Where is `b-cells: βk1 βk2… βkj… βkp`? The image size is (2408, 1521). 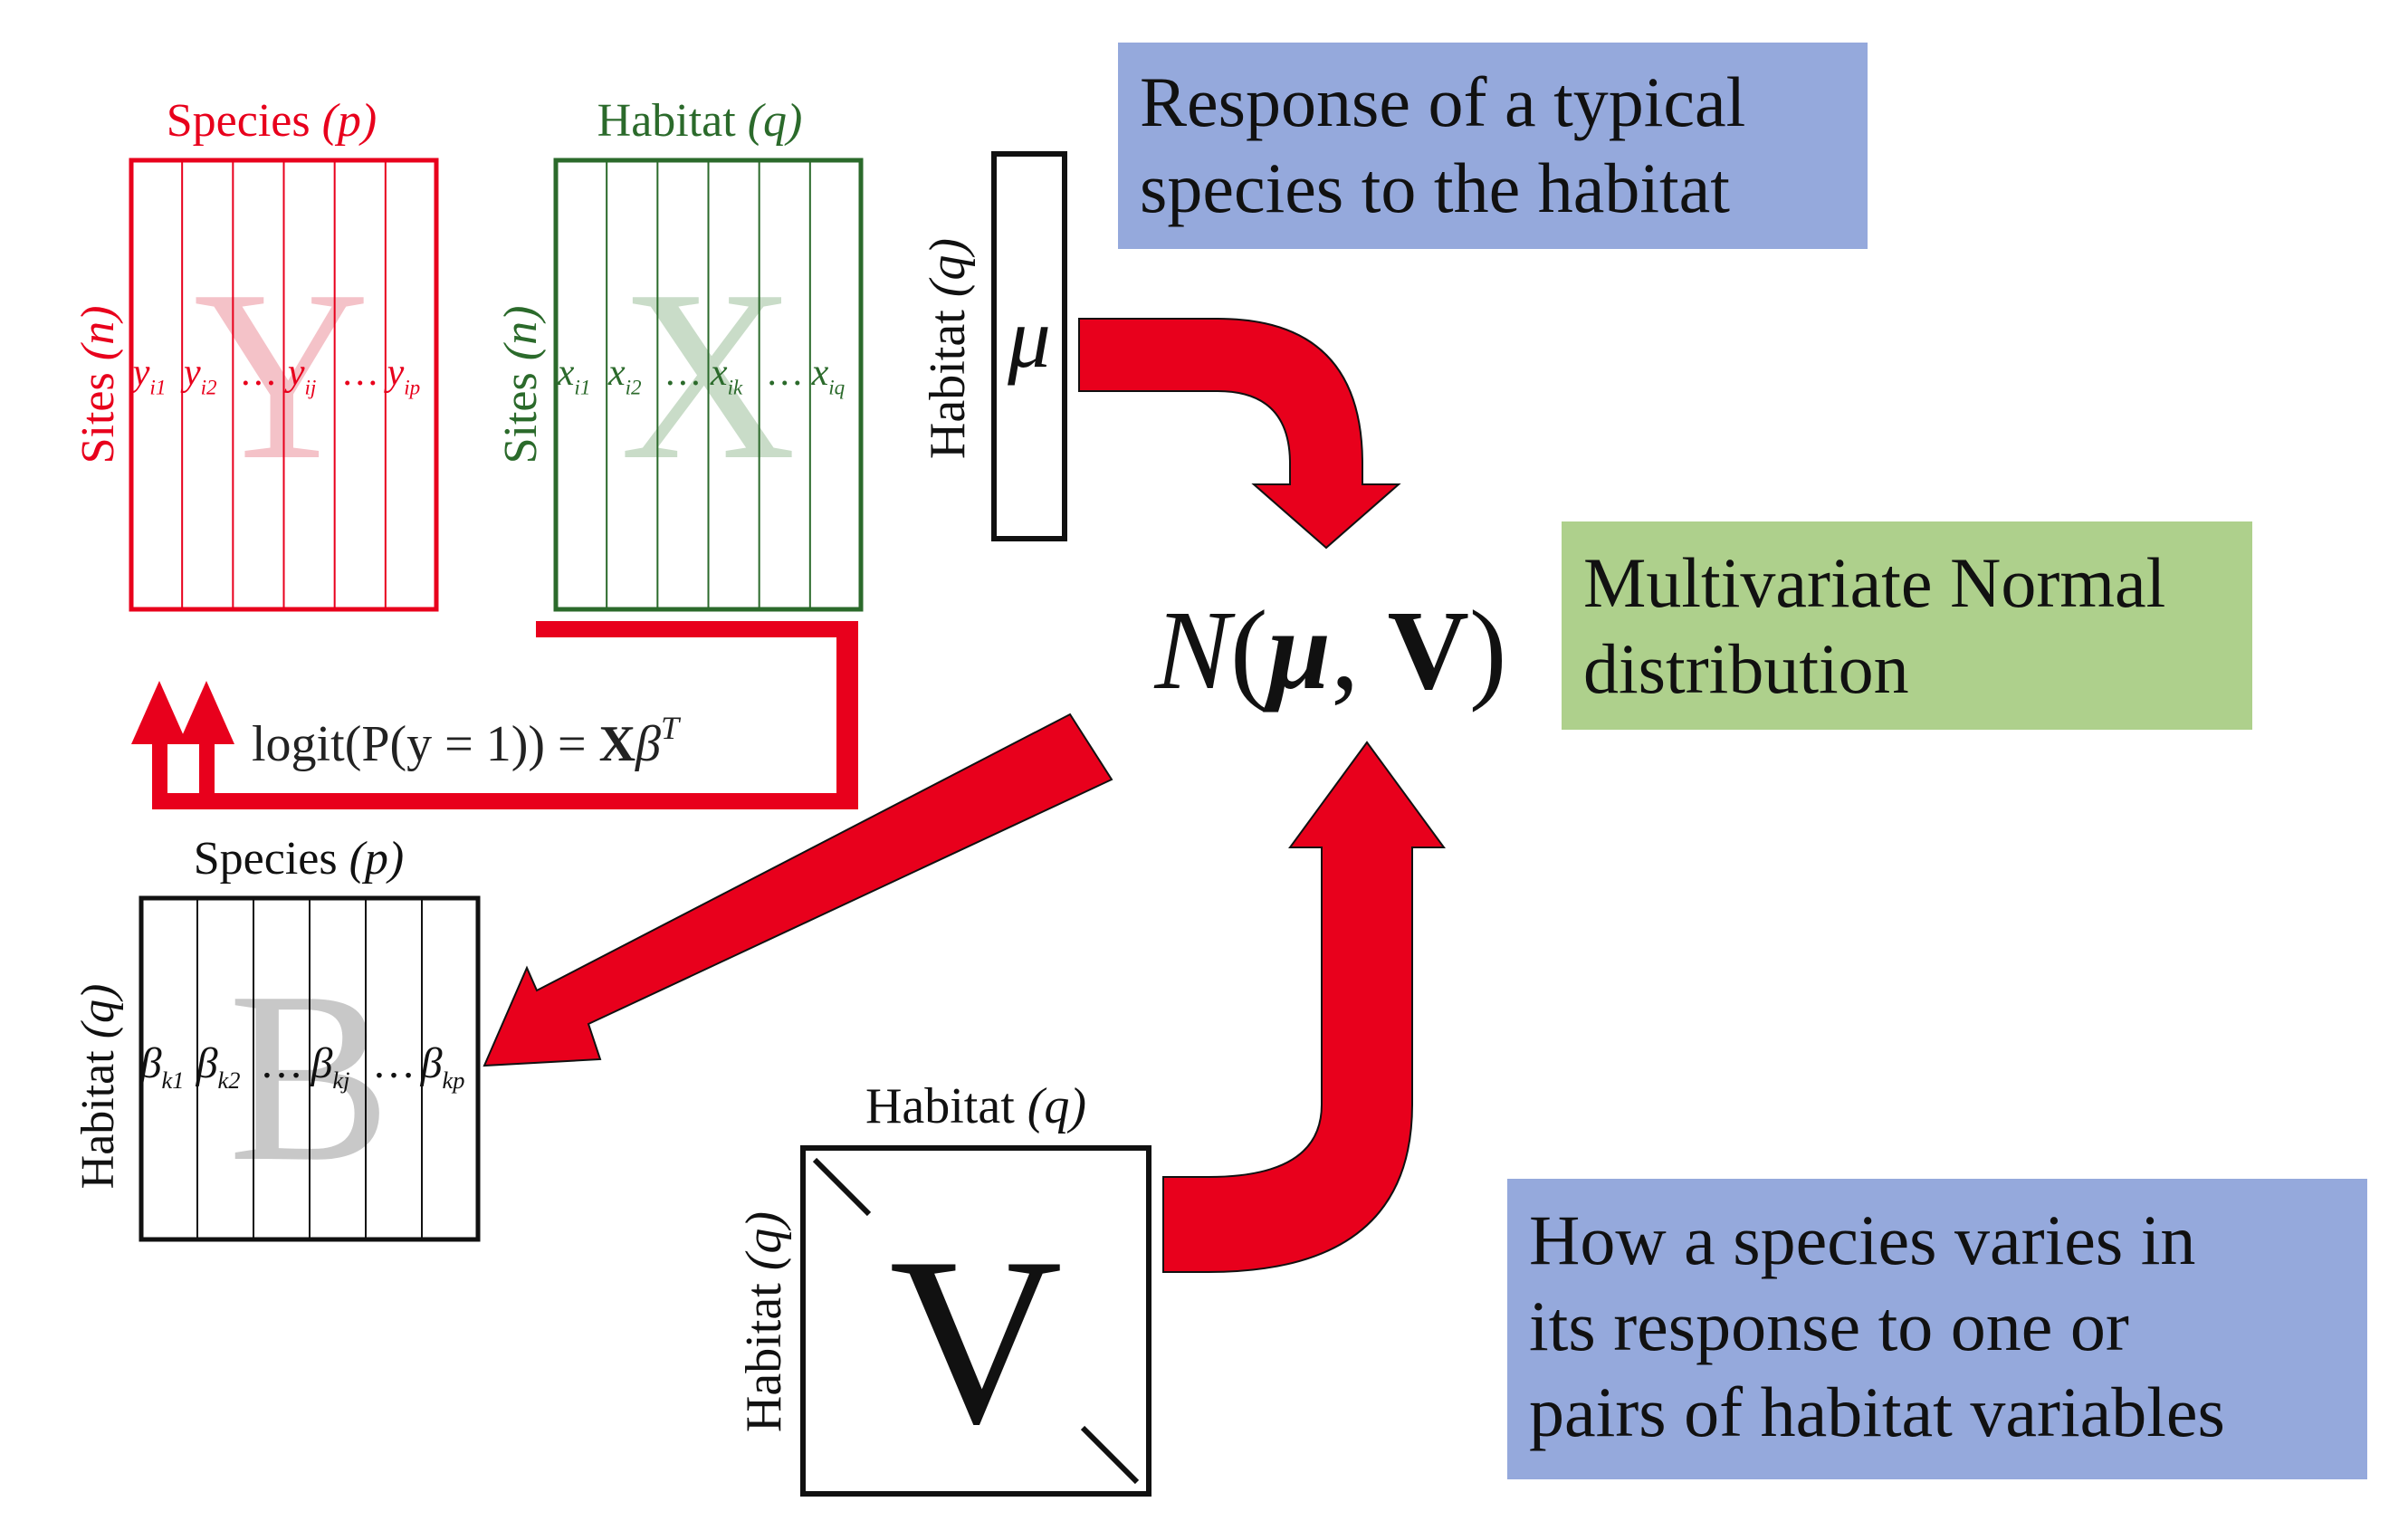 b-cells: βk1 βk2… βkj… βkp is located at coordinates (302, 1066).